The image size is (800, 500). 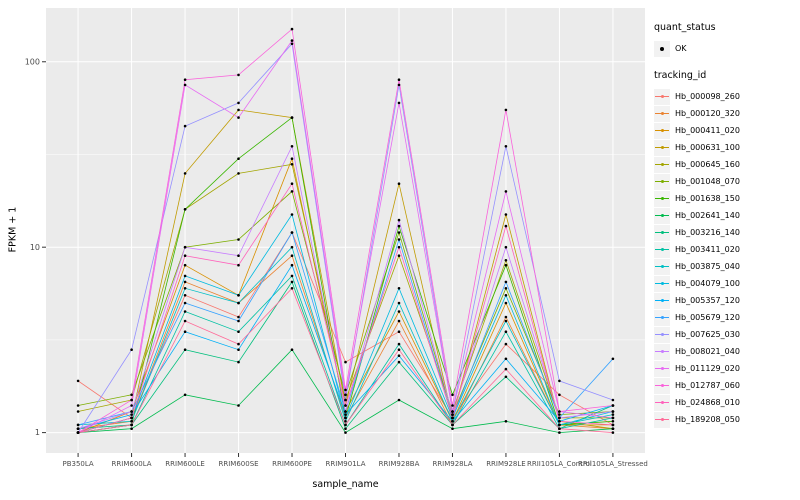 What do you see at coordinates (727, 351) in the screenshot?
I see `legend-entry-Hb_008021_040: Hb_008021_040` at bounding box center [727, 351].